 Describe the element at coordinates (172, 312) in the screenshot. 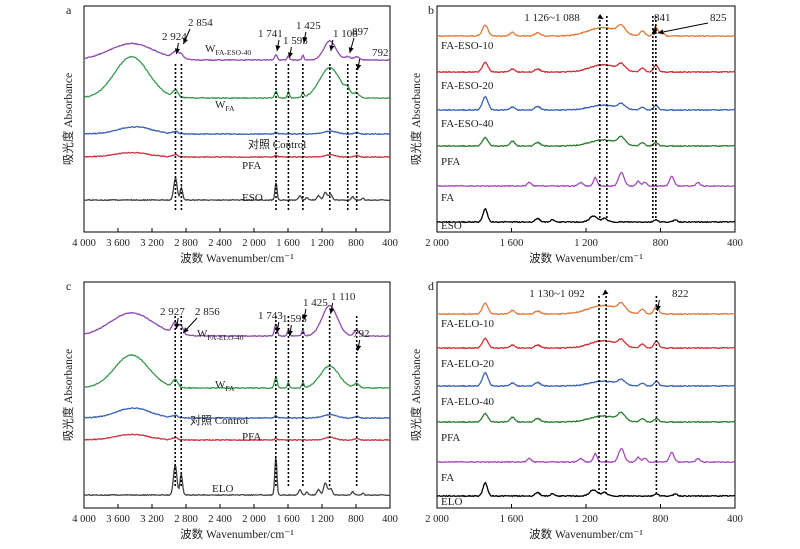

I see `peak-annotation: 2 927` at that location.